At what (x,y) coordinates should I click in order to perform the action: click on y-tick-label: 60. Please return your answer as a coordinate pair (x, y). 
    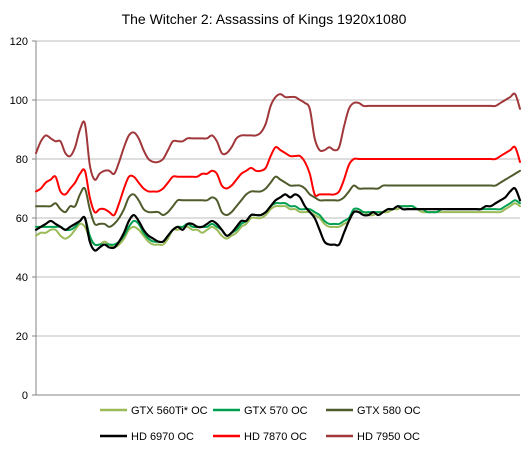
    Looking at the image, I should click on (22, 219).